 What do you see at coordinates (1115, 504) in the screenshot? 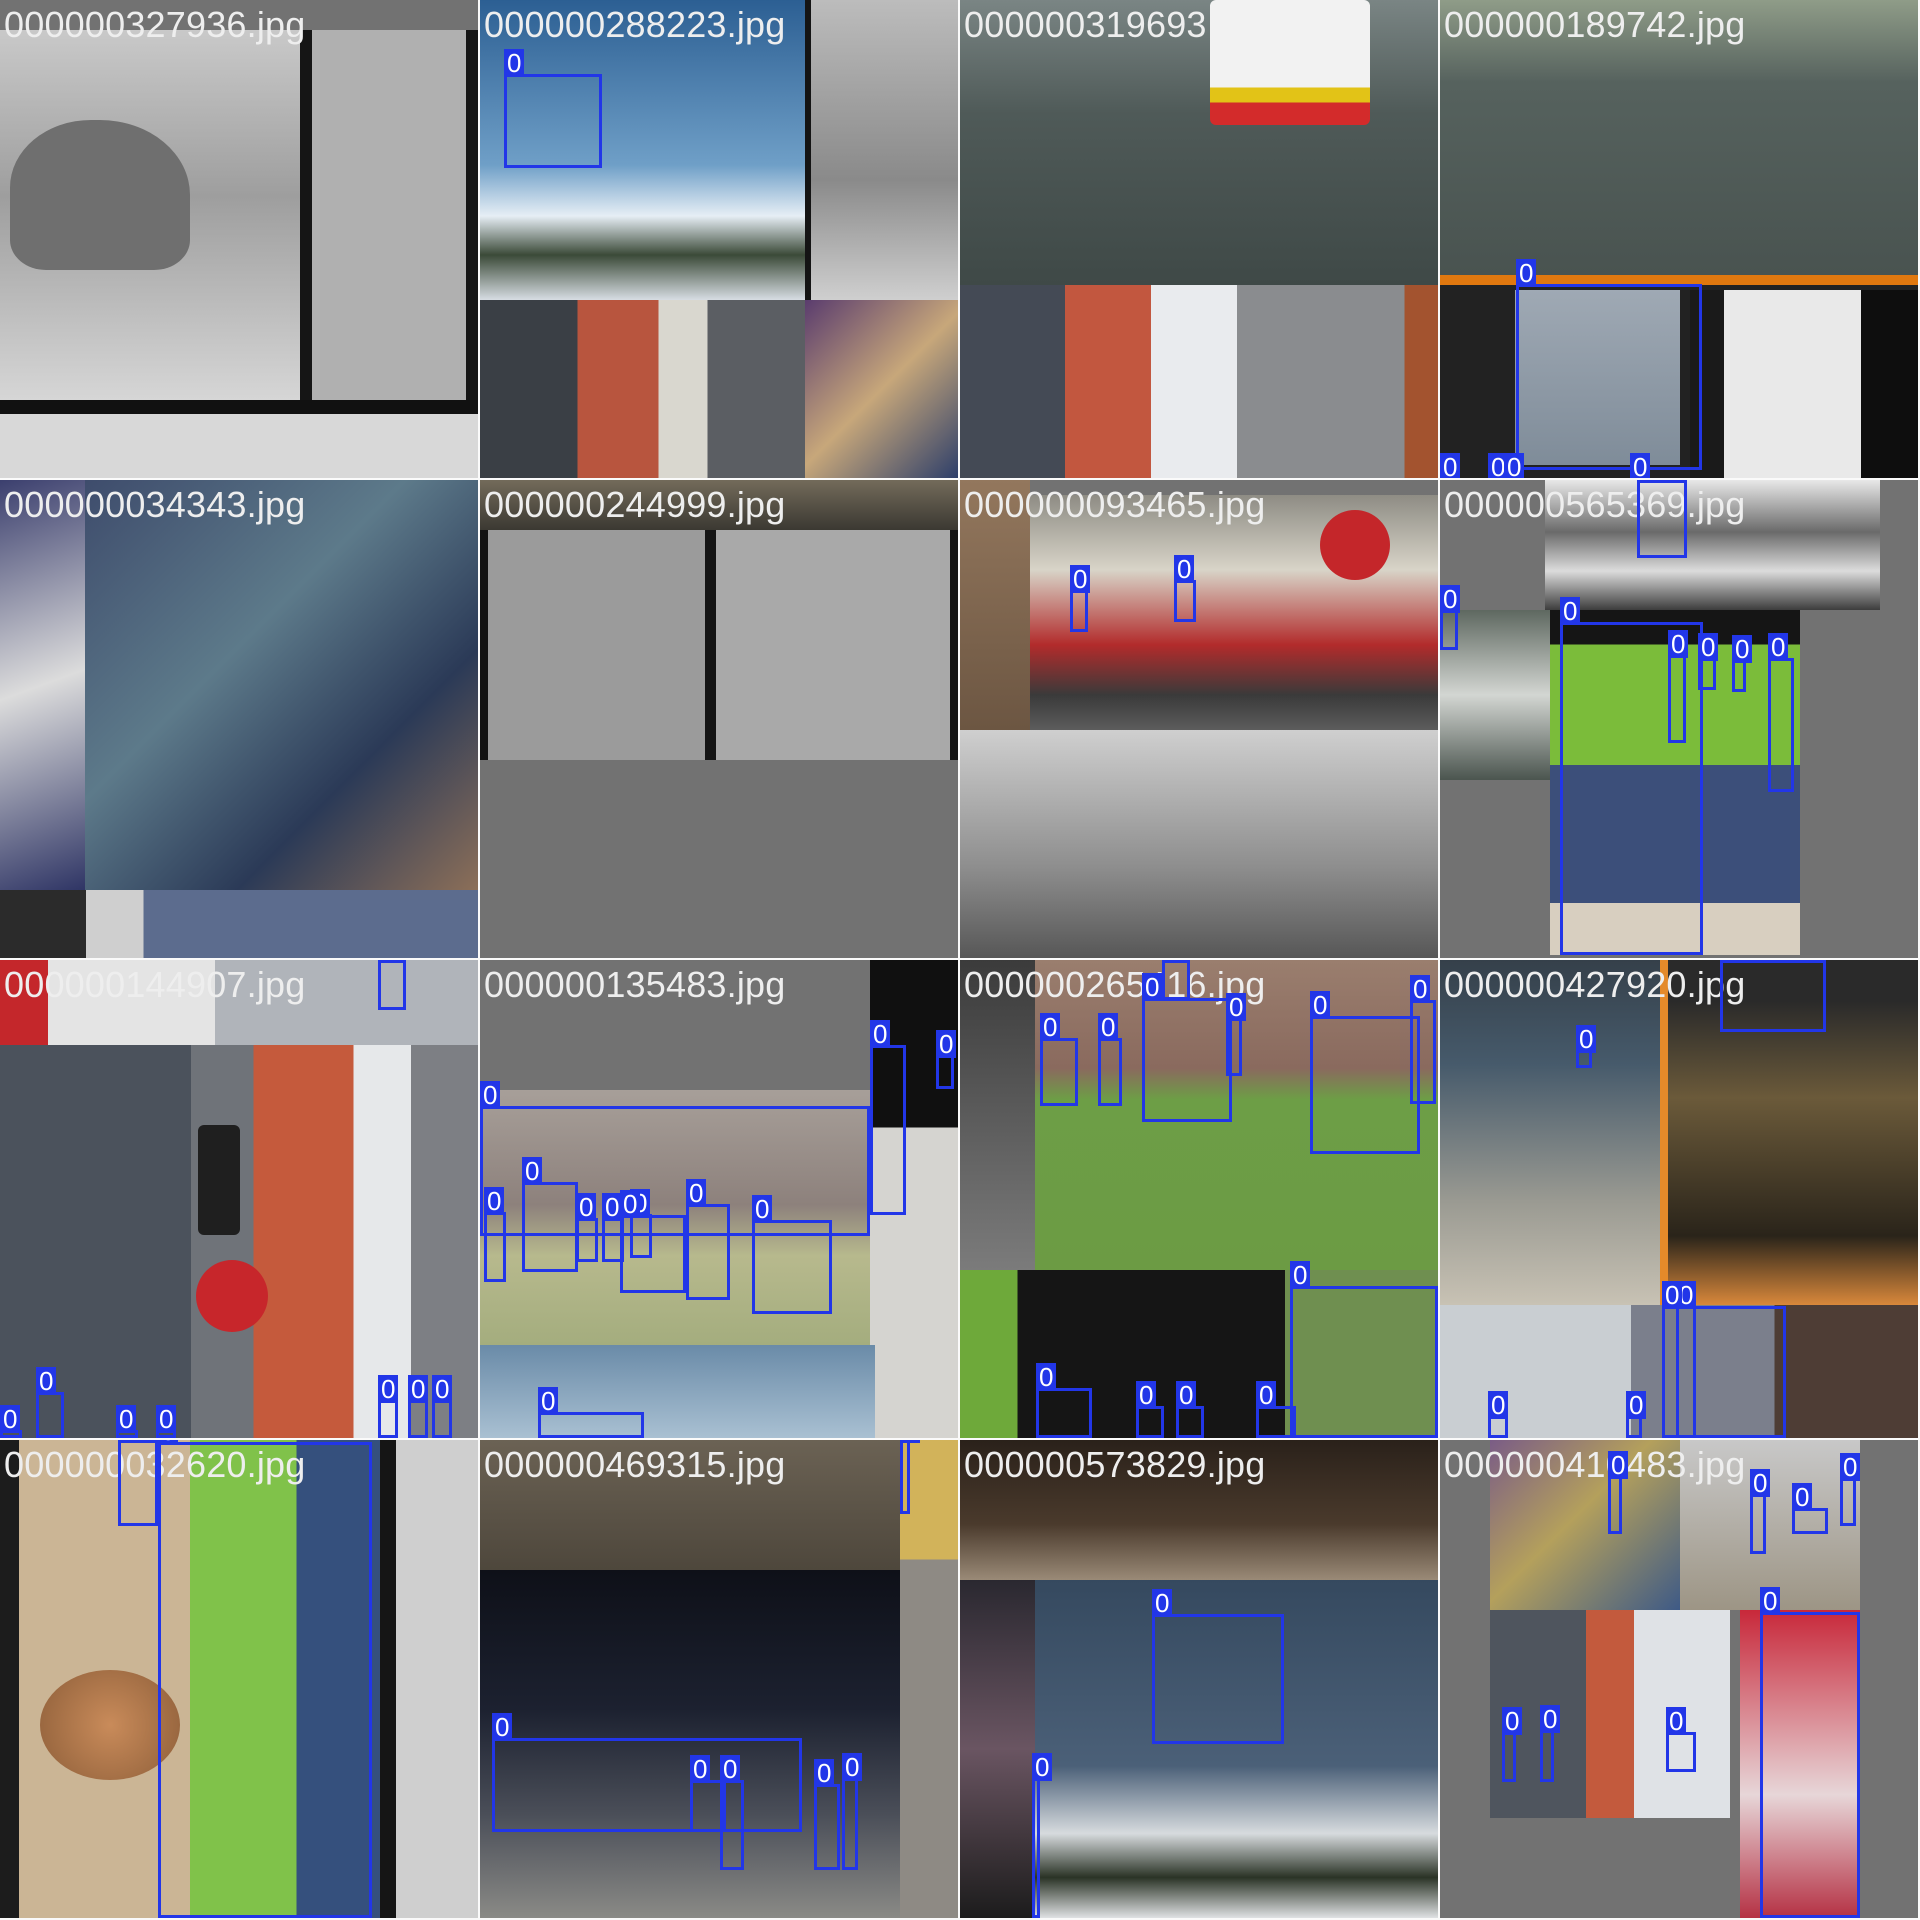
I see `tile-filename: 000000093465.jpg` at bounding box center [1115, 504].